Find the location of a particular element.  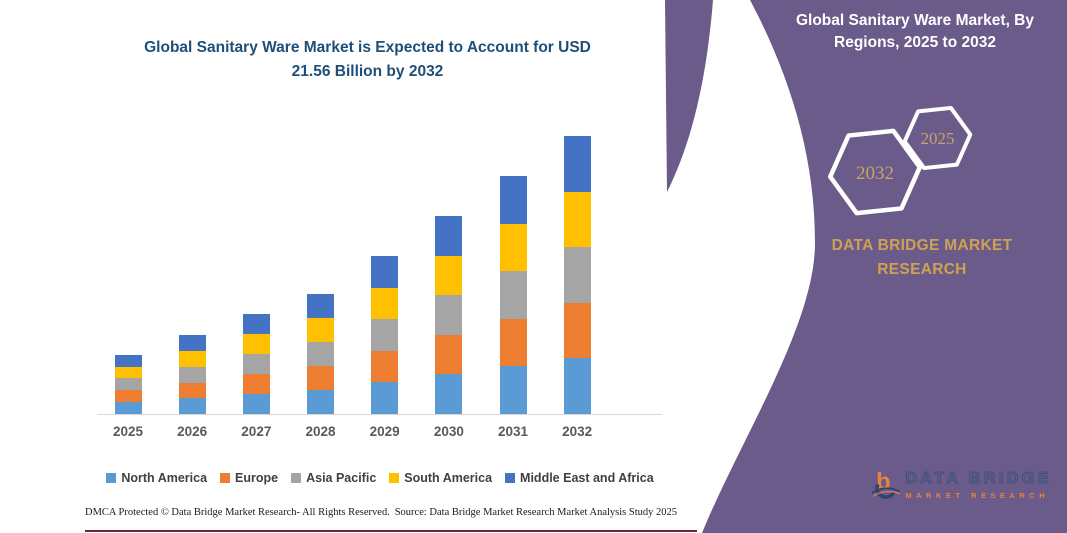

stacked-bar-2032 is located at coordinates (577, 275).